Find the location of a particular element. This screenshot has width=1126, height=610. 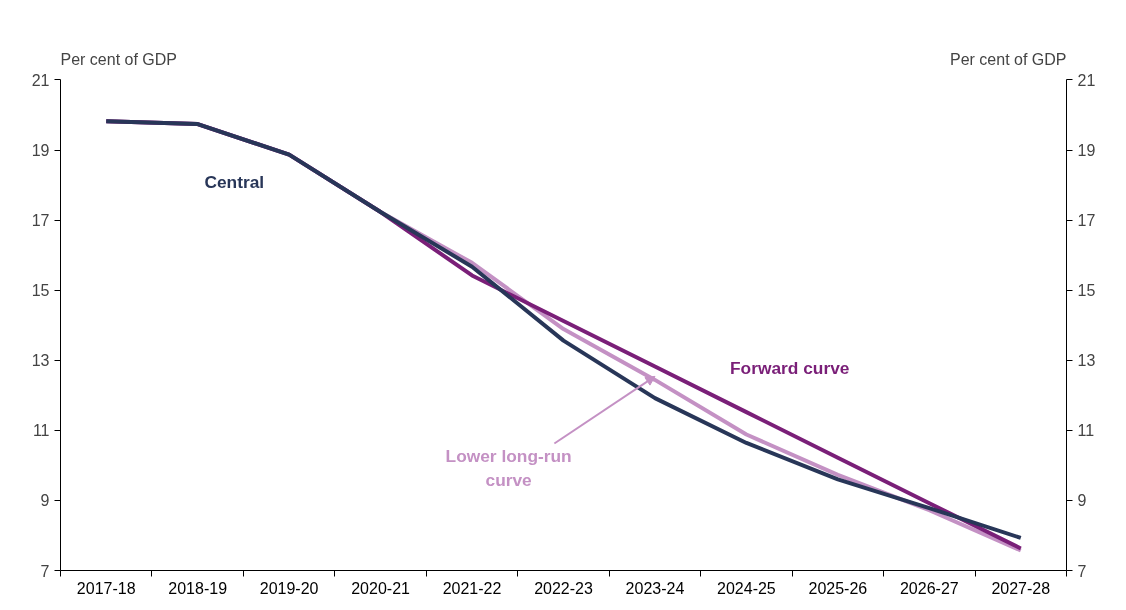

y-tick-label: 9 is located at coordinates (45, 501).